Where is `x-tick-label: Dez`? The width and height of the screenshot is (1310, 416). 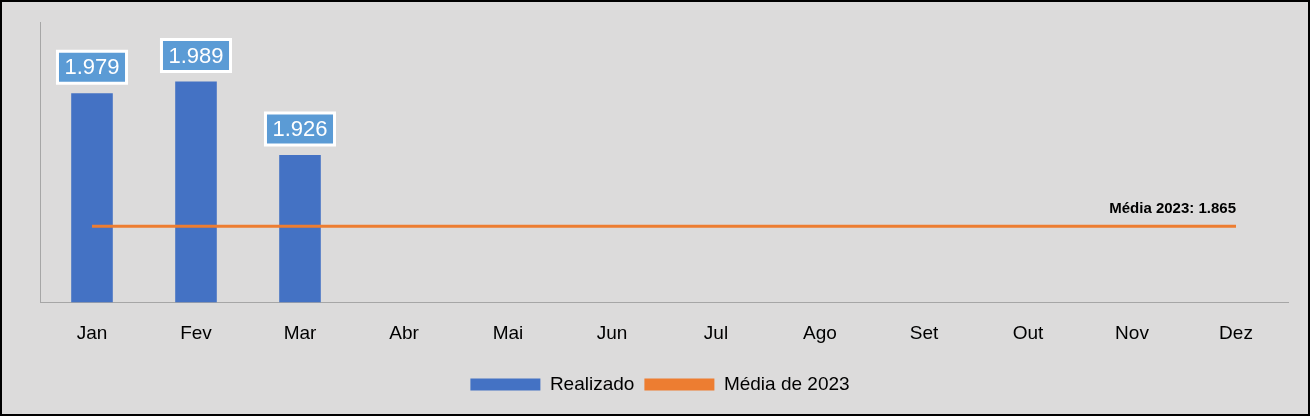 x-tick-label: Dez is located at coordinates (1236, 332).